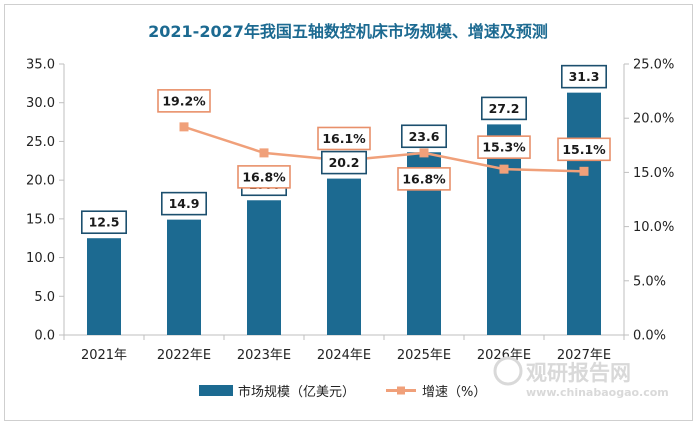 Image resolution: width=697 pixels, height=429 pixels. I want to click on y-left-tick-label: 0.0, so click(44, 336).